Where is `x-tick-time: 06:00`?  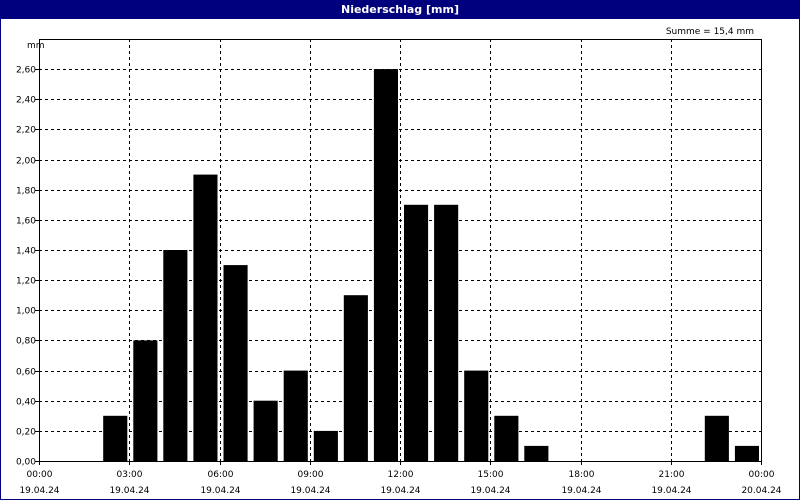 x-tick-time: 06:00 is located at coordinates (221, 475).